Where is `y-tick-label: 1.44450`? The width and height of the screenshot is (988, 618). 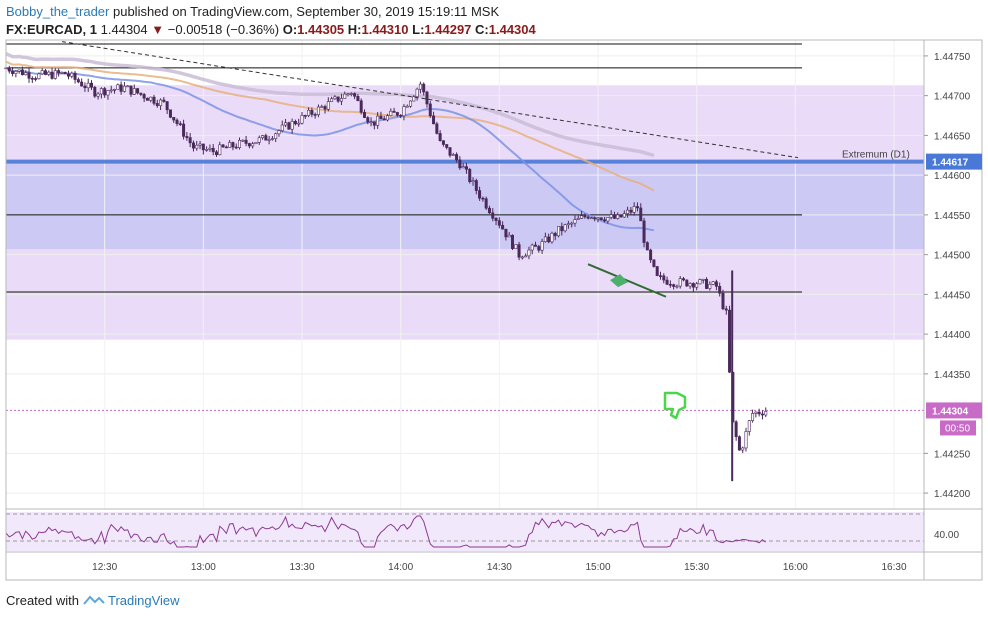
y-tick-label: 1.44450 is located at coordinates (952, 295).